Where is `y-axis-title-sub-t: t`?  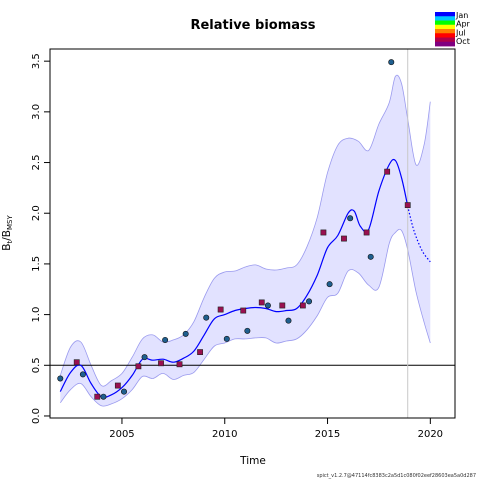 y-axis-title-sub-t: t is located at coordinates (10, 242).